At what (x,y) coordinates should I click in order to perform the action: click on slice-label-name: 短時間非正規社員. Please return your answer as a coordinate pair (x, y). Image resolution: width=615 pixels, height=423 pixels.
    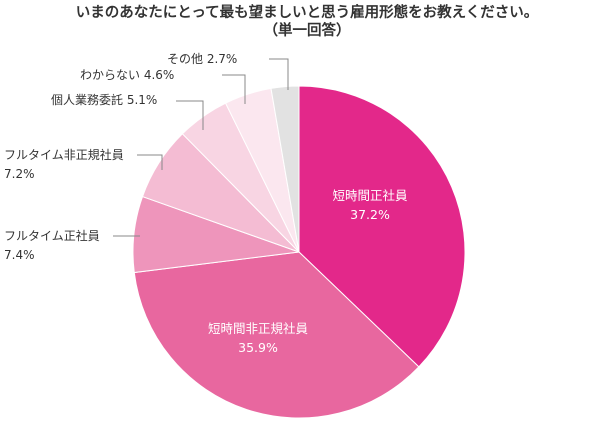
    Looking at the image, I should click on (258, 328).